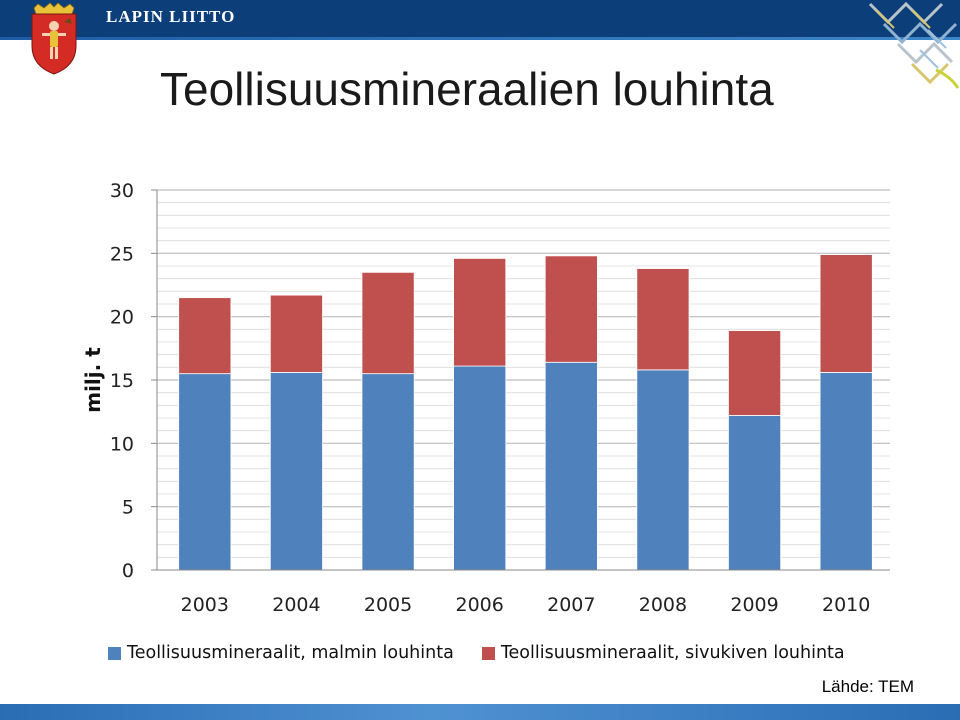  I want to click on legend-label-malmin: Teollisuusmineraalit, malmin louhinta, so click(290, 653).